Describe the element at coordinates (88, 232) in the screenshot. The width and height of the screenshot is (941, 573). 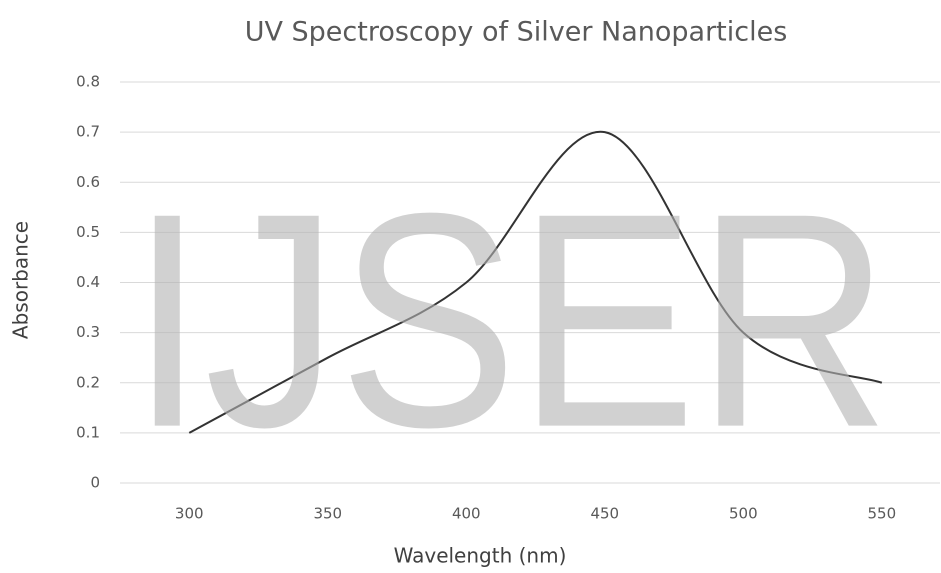
I see `y-tick-label: 0.5` at that location.